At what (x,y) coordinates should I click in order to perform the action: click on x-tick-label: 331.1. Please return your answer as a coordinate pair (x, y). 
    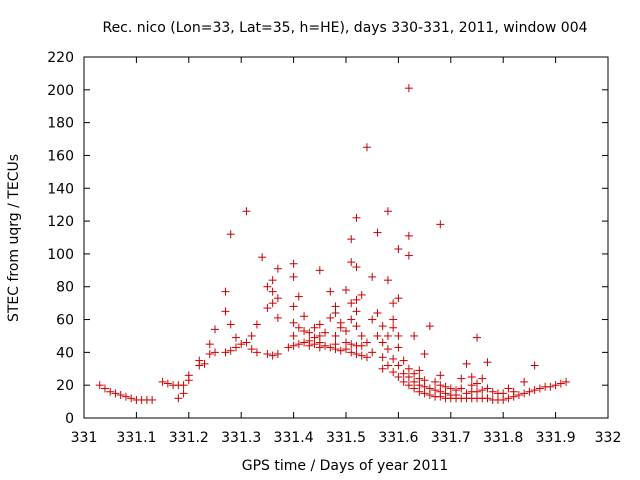
    Looking at the image, I should click on (136, 438).